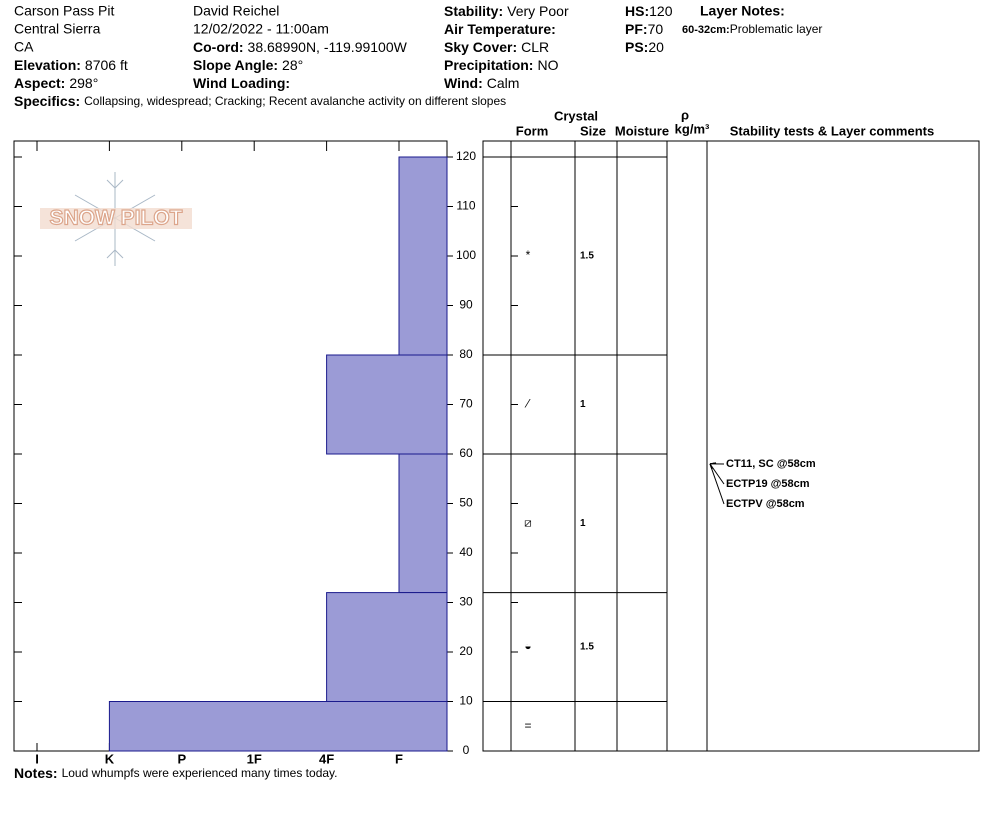  I want to click on field-value: NO, so click(547, 65).